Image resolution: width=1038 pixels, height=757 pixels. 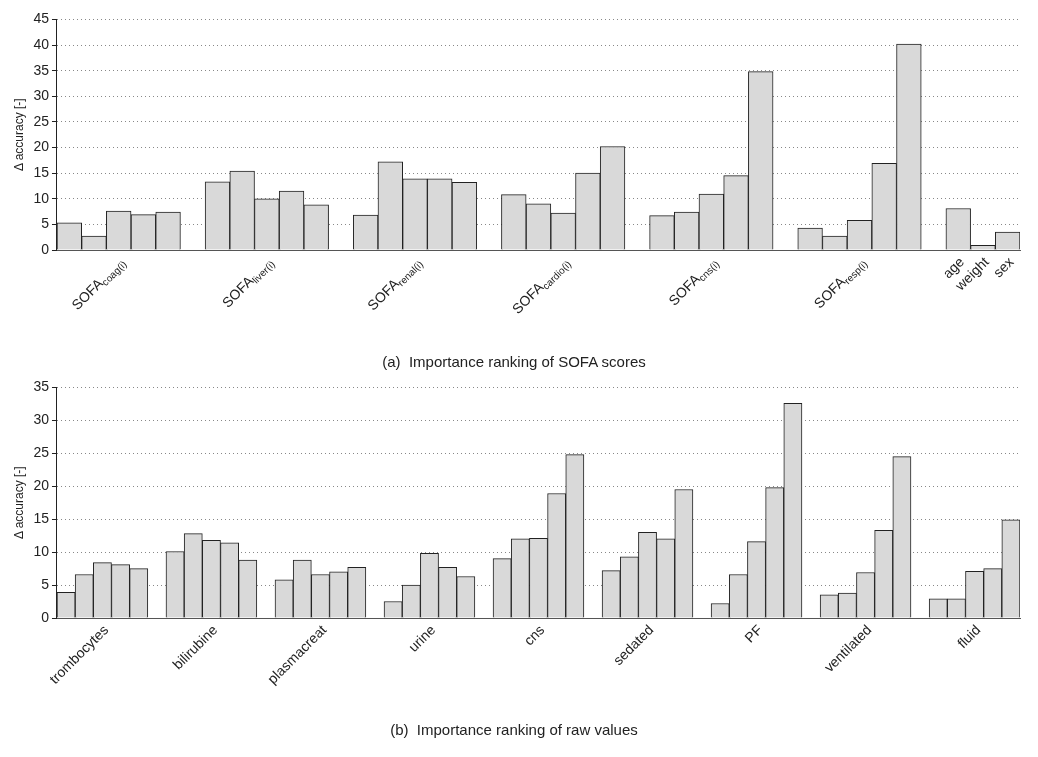 I want to click on text: (a) Importance ranking of SOFA scores, so click(x=514, y=362).